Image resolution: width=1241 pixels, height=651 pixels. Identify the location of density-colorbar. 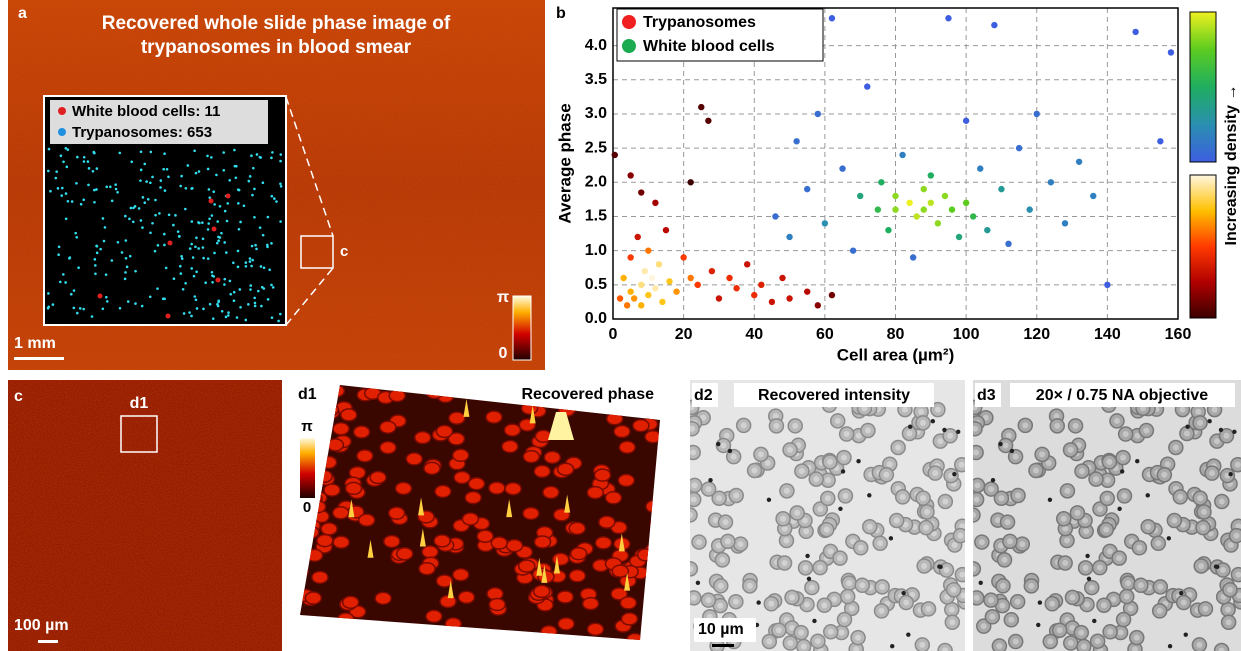
(1203, 246).